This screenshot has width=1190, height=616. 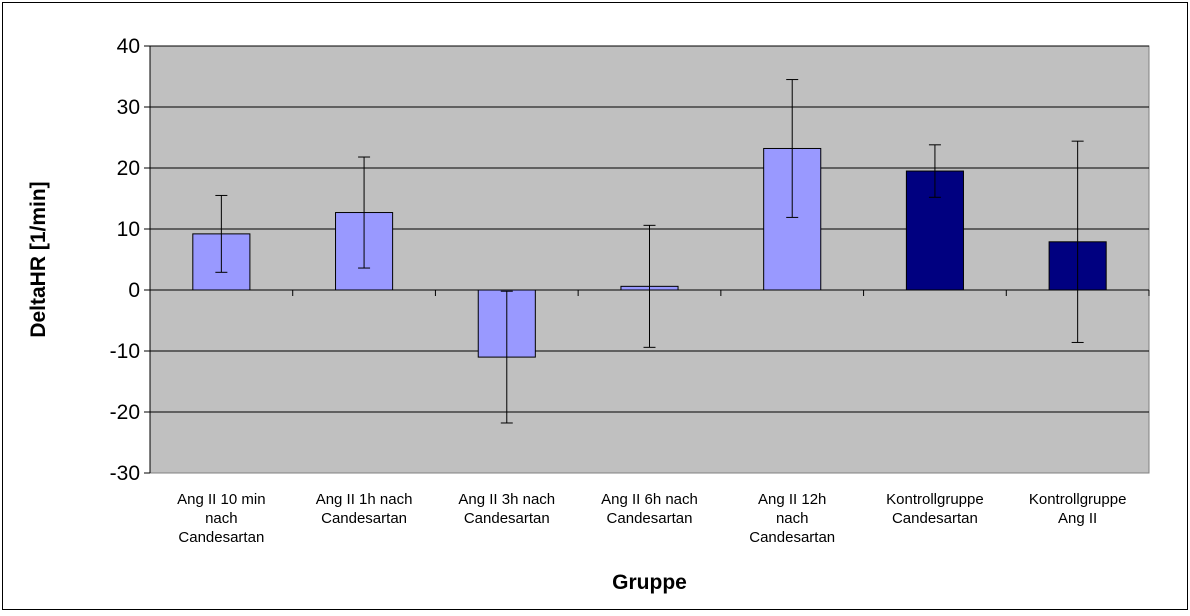 I want to click on y-tick-label: -10, so click(x=125, y=351).